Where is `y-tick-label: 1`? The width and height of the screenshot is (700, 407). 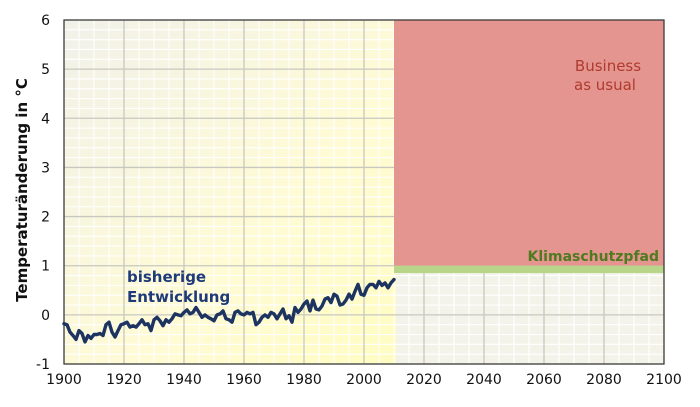 y-tick-label: 1 is located at coordinates (45, 267).